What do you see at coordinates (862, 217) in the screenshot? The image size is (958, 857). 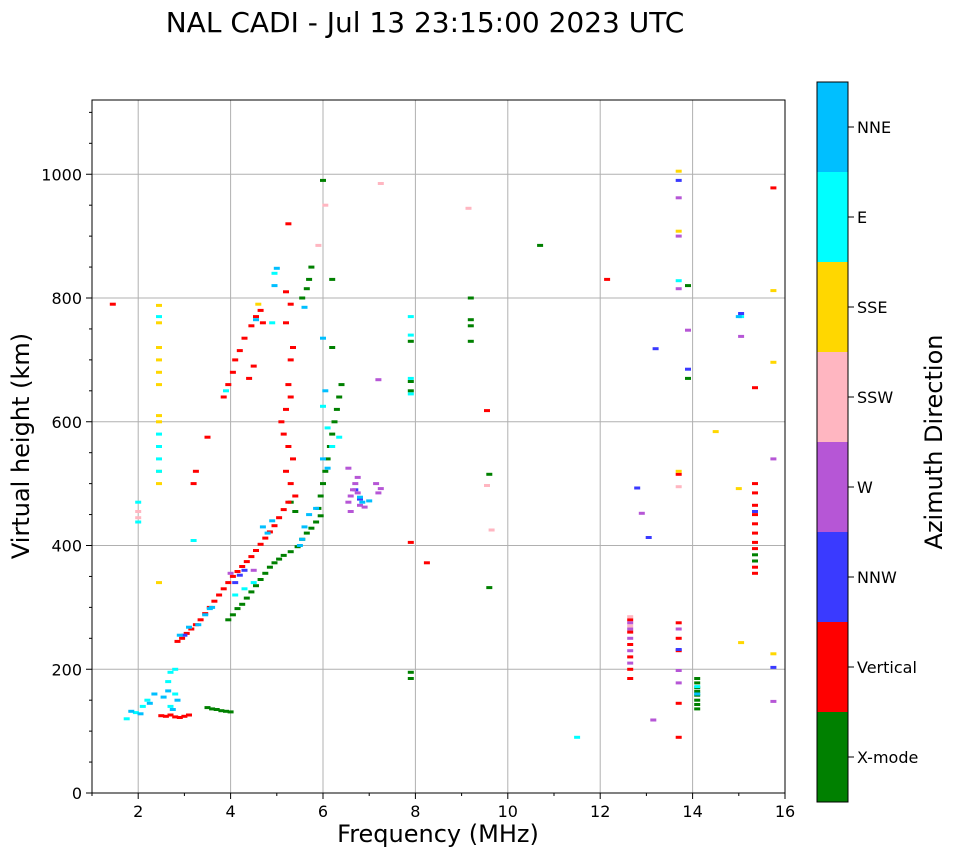 I see `colorbar-tick-label: E` at bounding box center [862, 217].